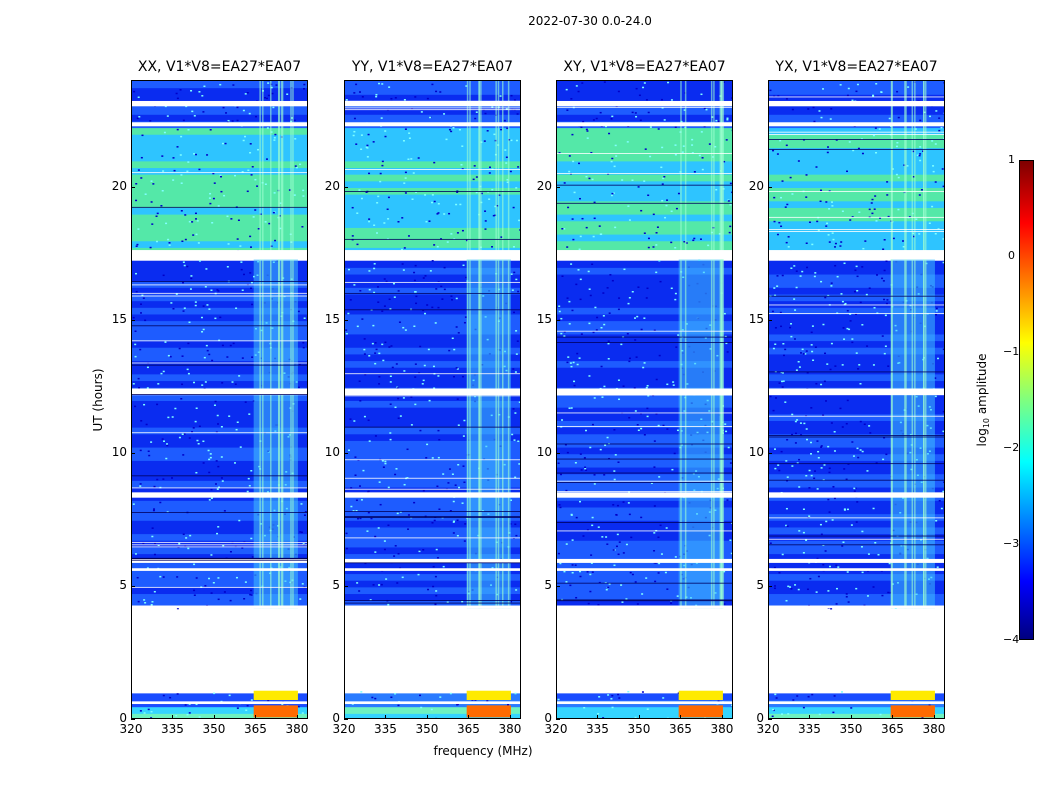  What do you see at coordinates (1011, 159) in the screenshot?
I see `colorbar-tick-label: 1` at bounding box center [1011, 159].